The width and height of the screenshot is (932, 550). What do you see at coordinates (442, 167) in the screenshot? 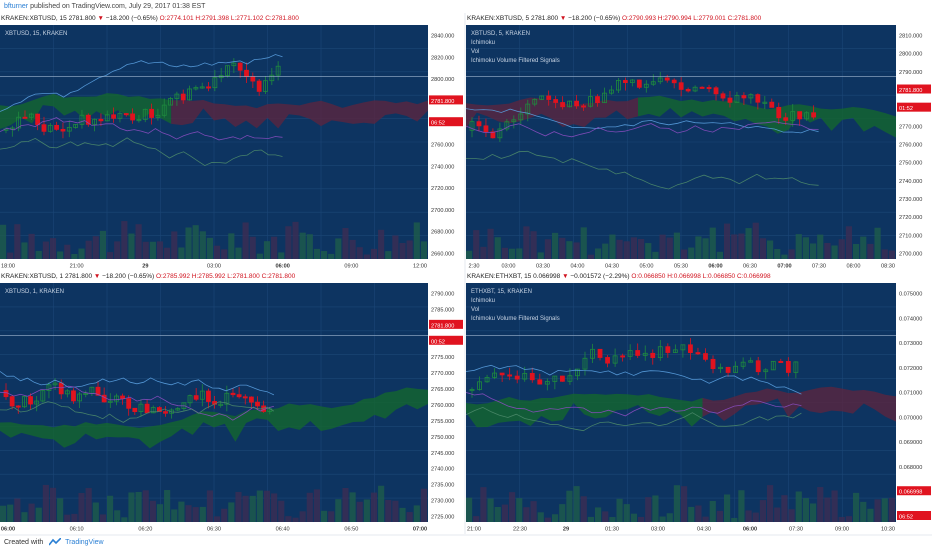
I see `price-label: 2740.000` at bounding box center [442, 167].